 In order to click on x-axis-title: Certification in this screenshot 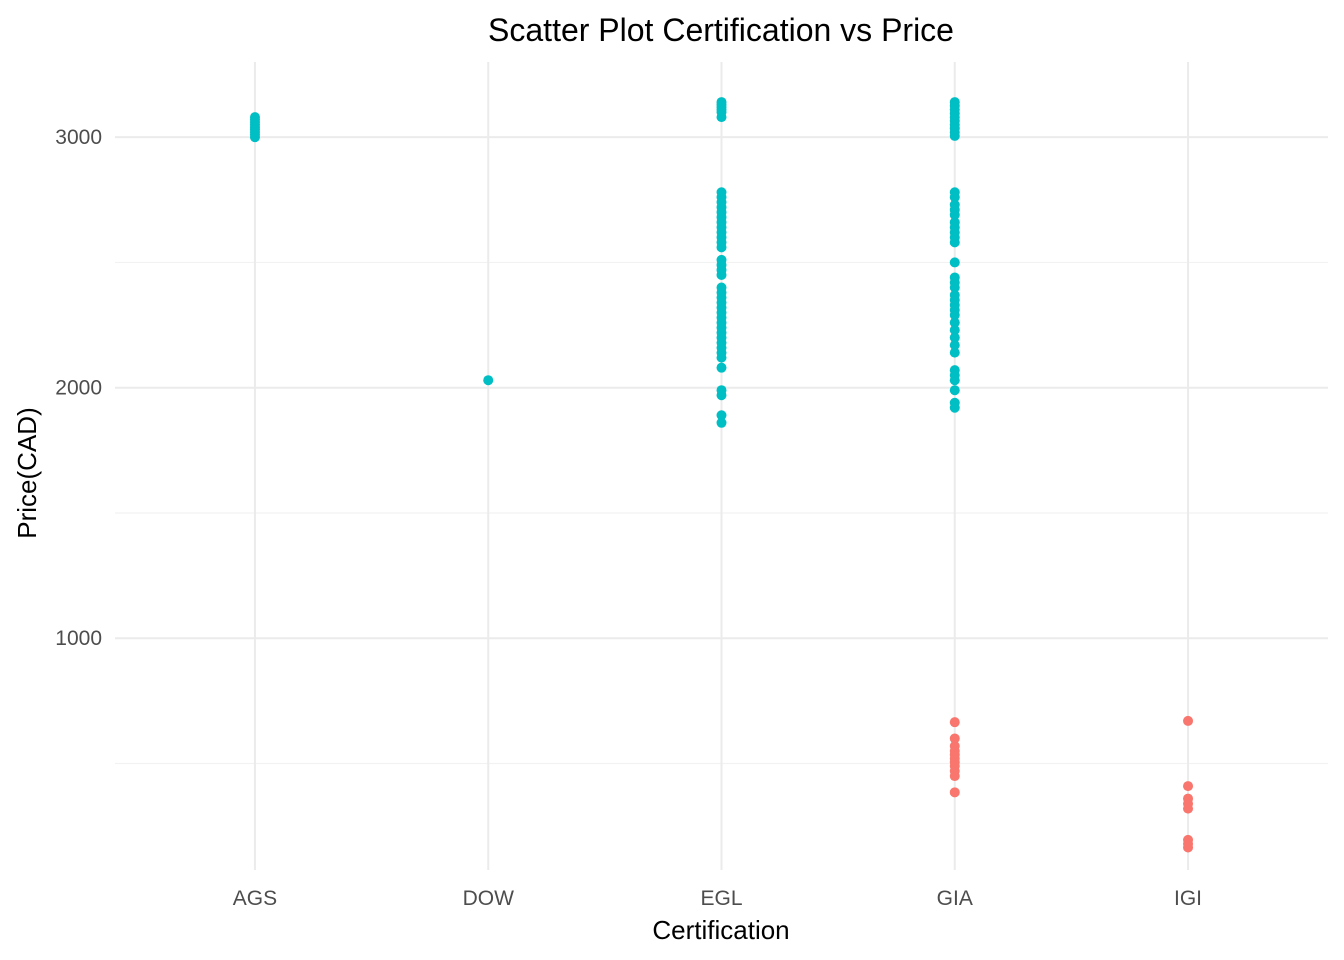, I will do `click(720, 930)`.